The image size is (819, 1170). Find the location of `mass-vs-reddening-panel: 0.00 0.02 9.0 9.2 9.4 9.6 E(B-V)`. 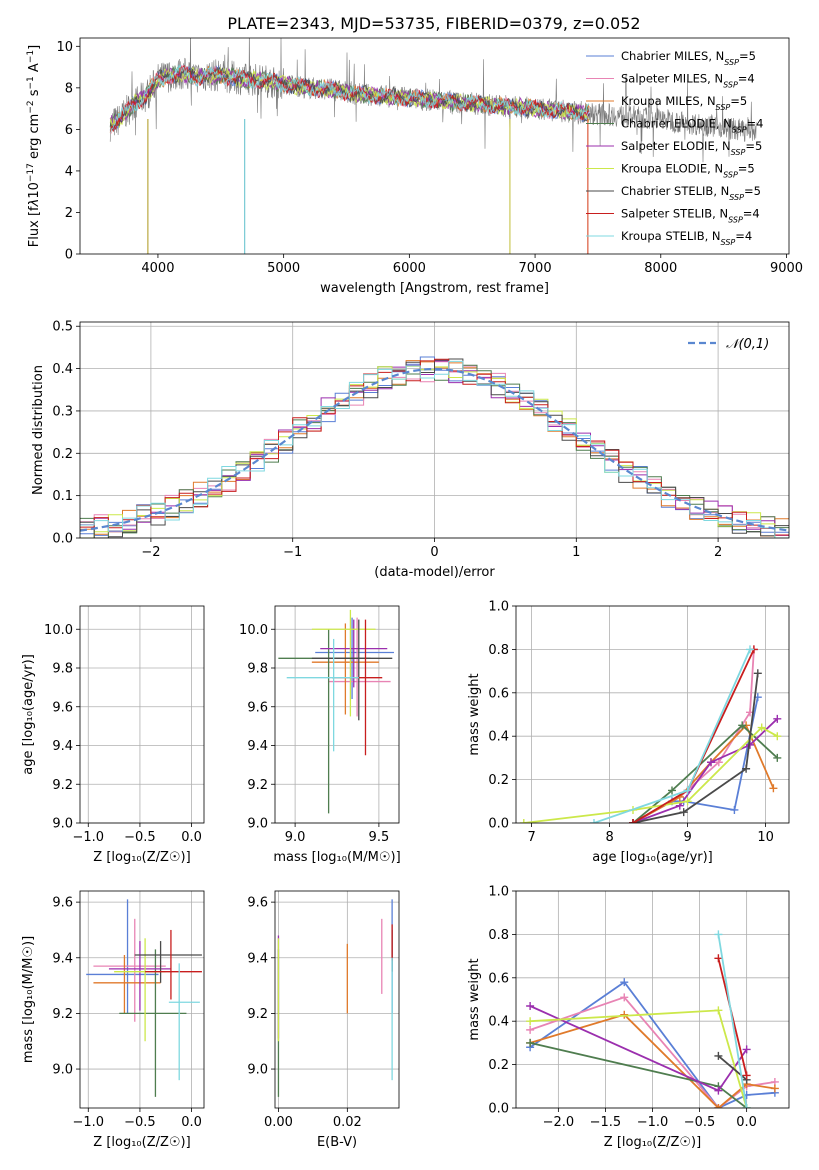

mass-vs-reddening-panel: 0.00 0.02 9.0 9.2 9.4 9.6 E(B-V) is located at coordinates (323, 1020).